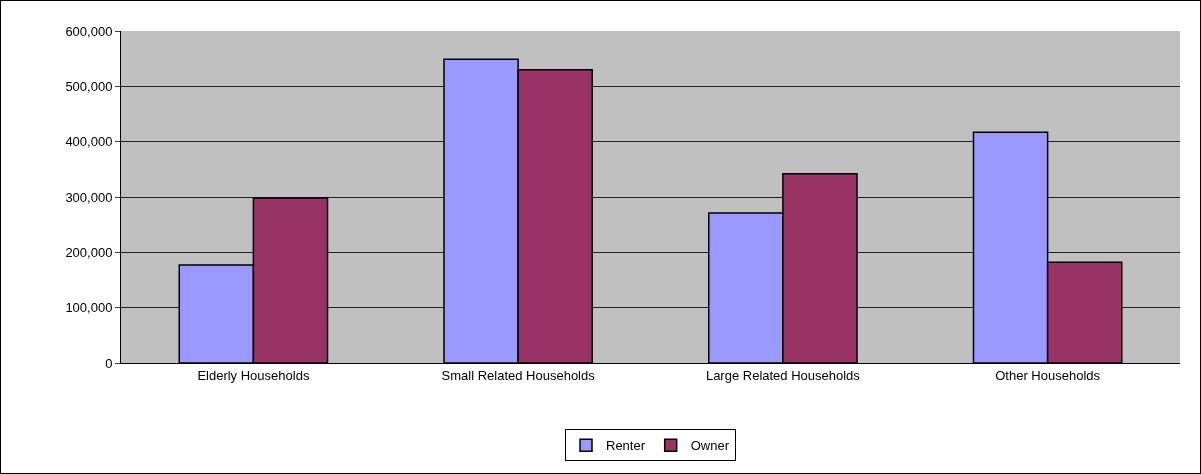  Describe the element at coordinates (1048, 375) in the screenshot. I see `x-tick-label: Other Households` at that location.